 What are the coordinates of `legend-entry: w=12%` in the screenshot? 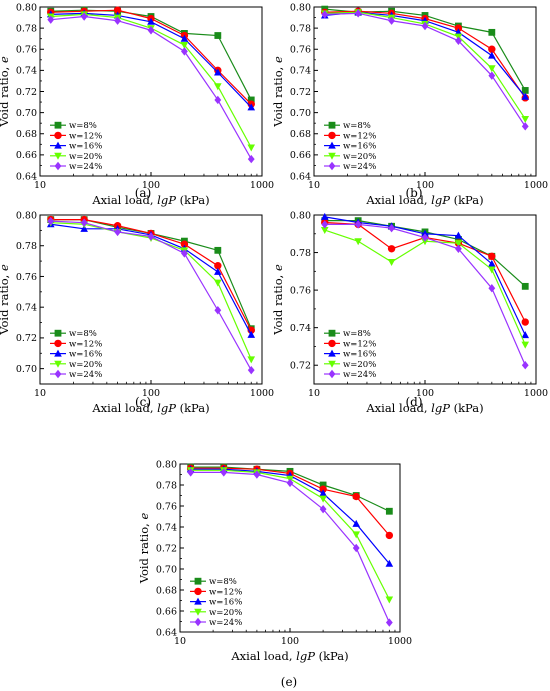 It's located at (85, 344).